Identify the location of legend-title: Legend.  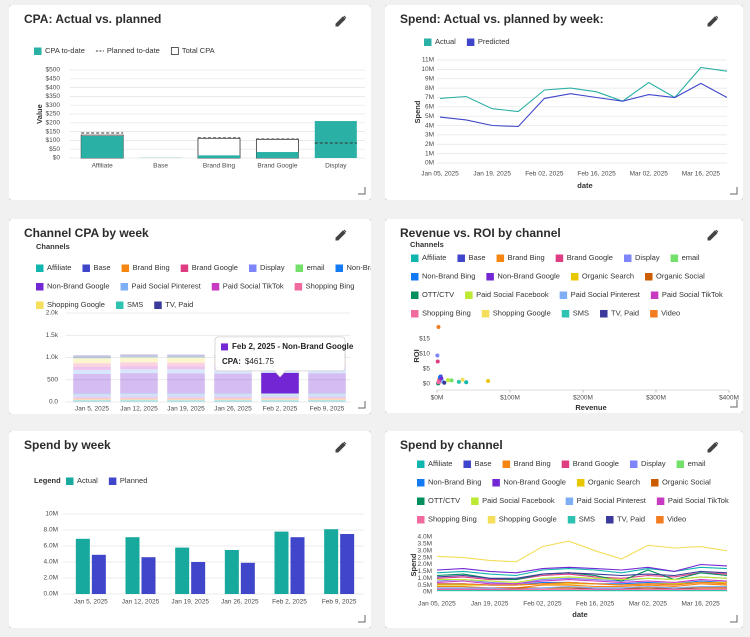
(47, 480).